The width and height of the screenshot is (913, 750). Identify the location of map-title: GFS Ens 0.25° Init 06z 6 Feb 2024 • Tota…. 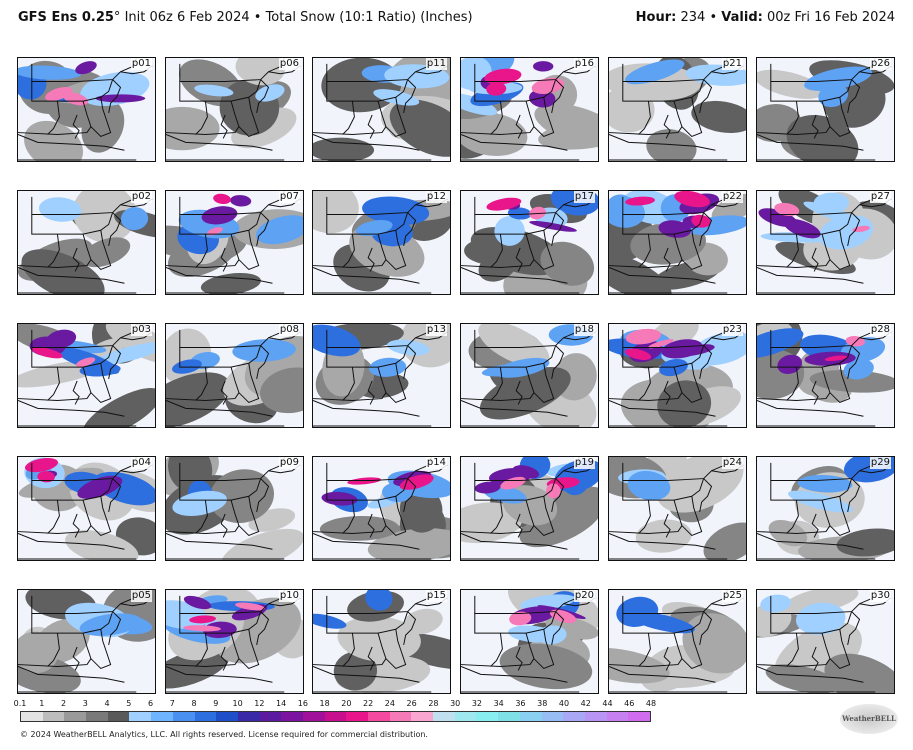
(245, 17).